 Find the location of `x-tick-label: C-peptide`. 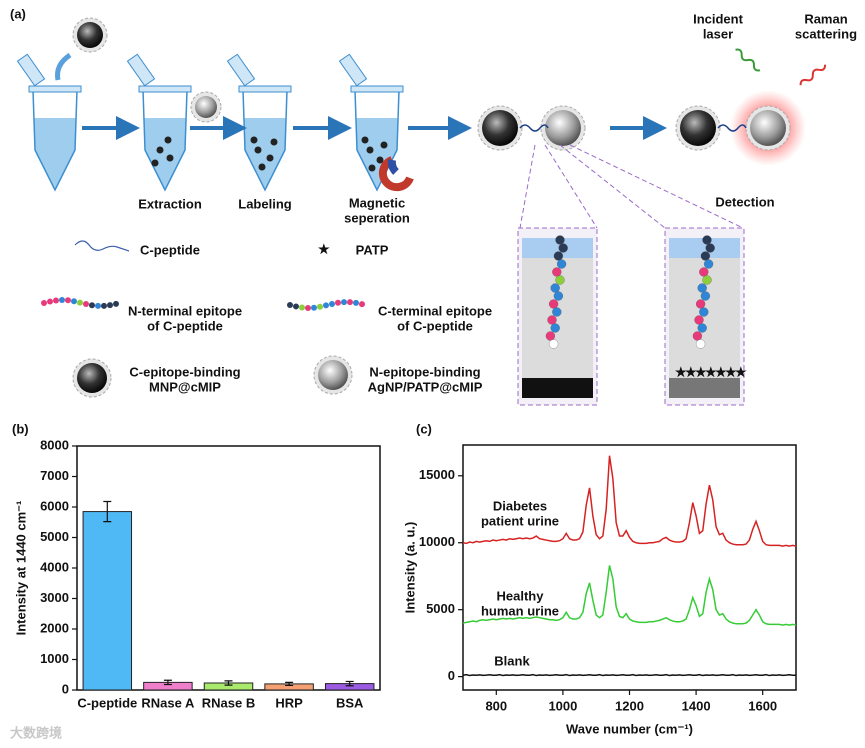

x-tick-label: C-peptide is located at coordinates (107, 702).